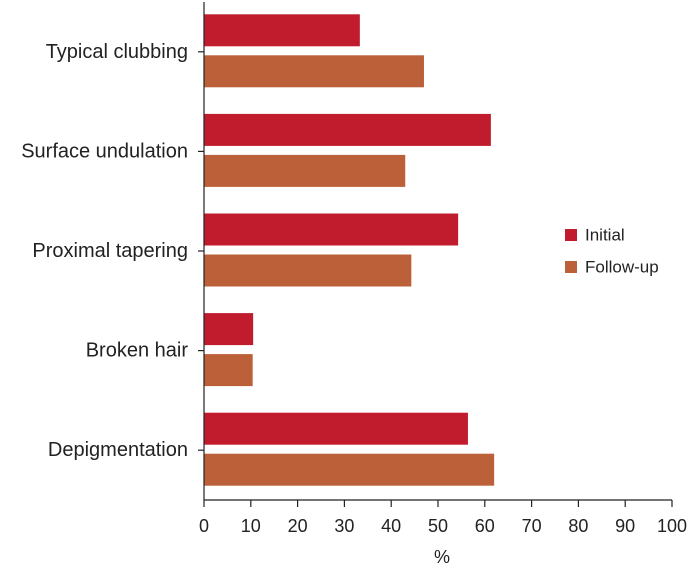 This screenshot has height=571, width=692. I want to click on legend-label: Initial, so click(605, 235).